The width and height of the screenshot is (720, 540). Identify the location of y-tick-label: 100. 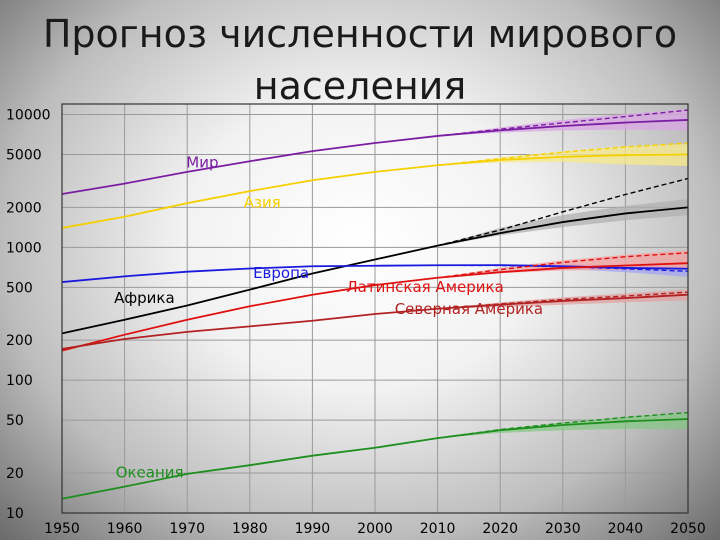
(19, 381).